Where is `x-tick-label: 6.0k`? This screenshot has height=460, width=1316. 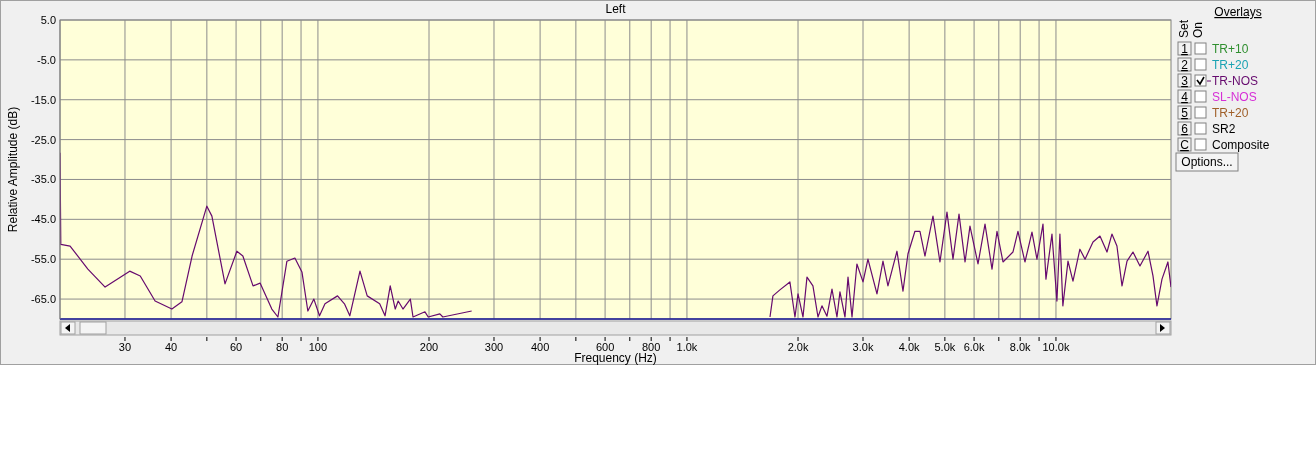 x-tick-label: 6.0k is located at coordinates (974, 347).